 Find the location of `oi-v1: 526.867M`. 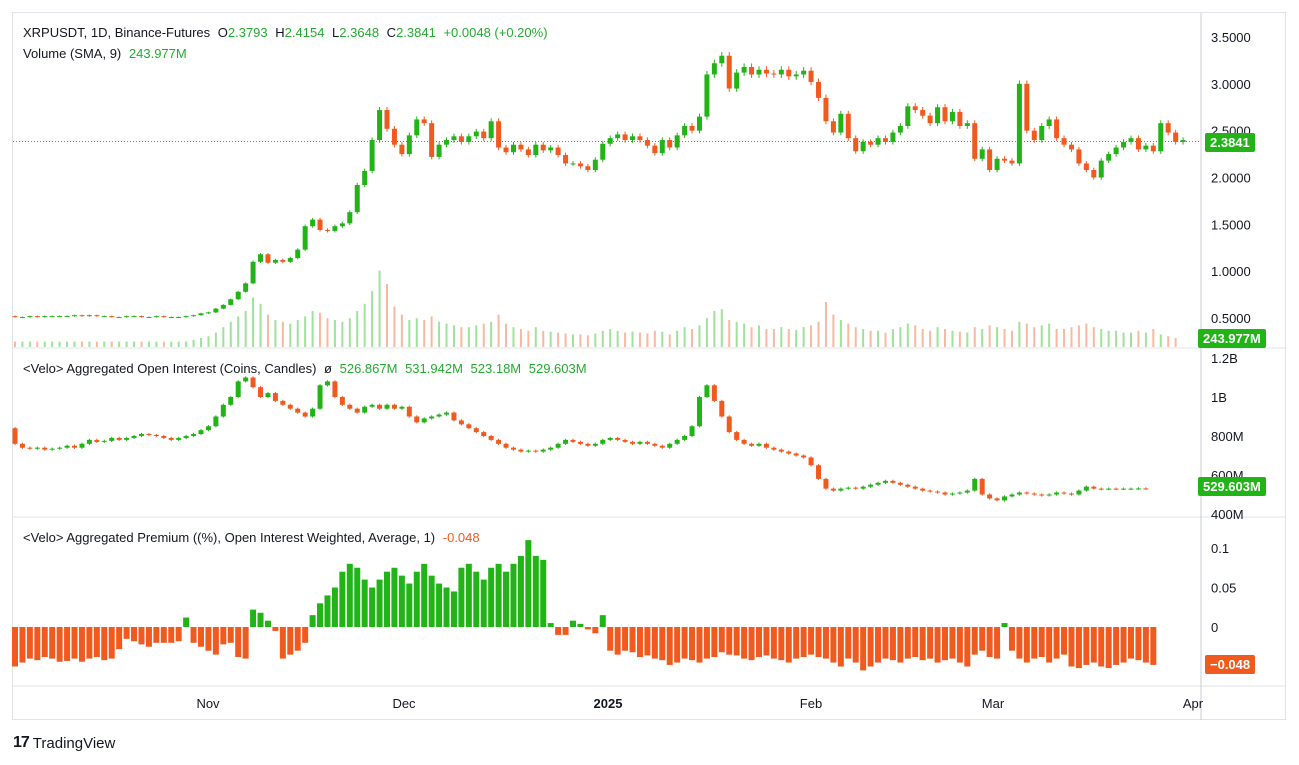

oi-v1: 526.867M is located at coordinates (368, 368).